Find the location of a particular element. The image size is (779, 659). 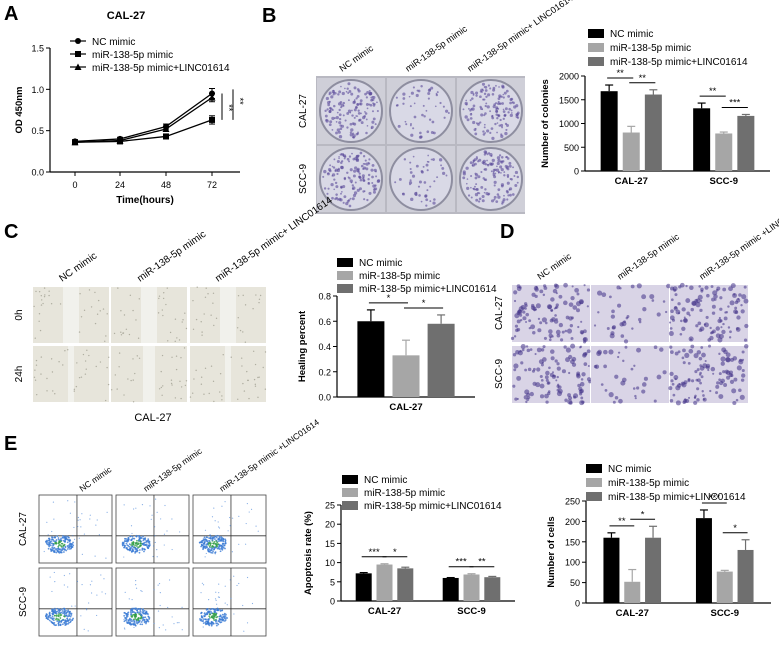

x-category-label: CAL-27 is located at coordinates (405, 407).